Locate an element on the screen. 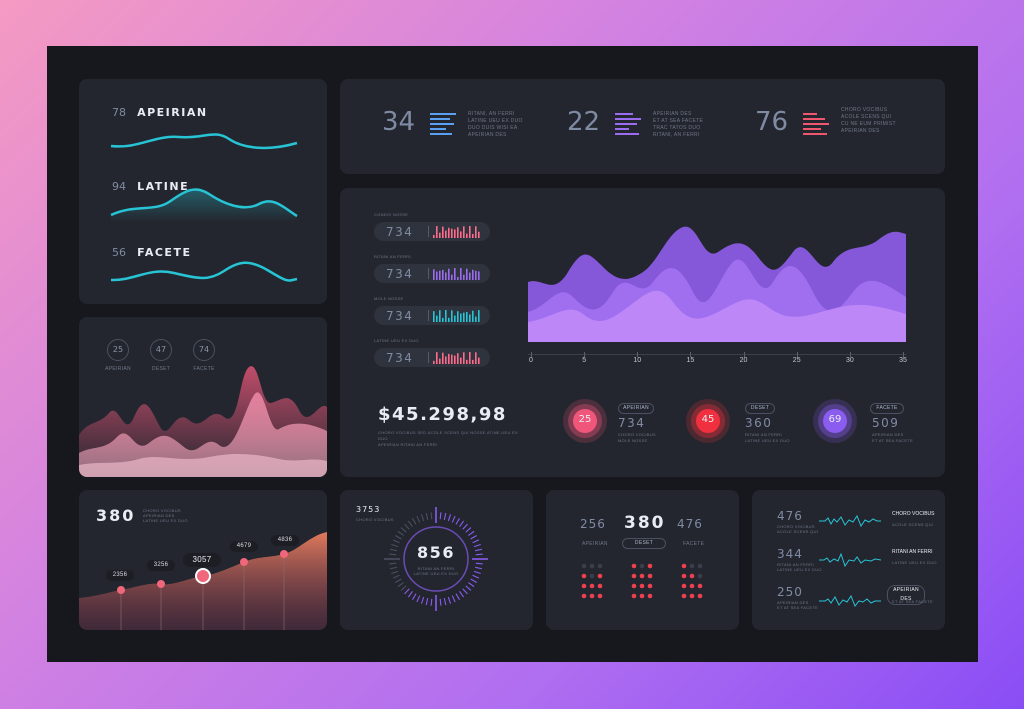  wave-item-3: 56 FACETE is located at coordinates (151, 250).